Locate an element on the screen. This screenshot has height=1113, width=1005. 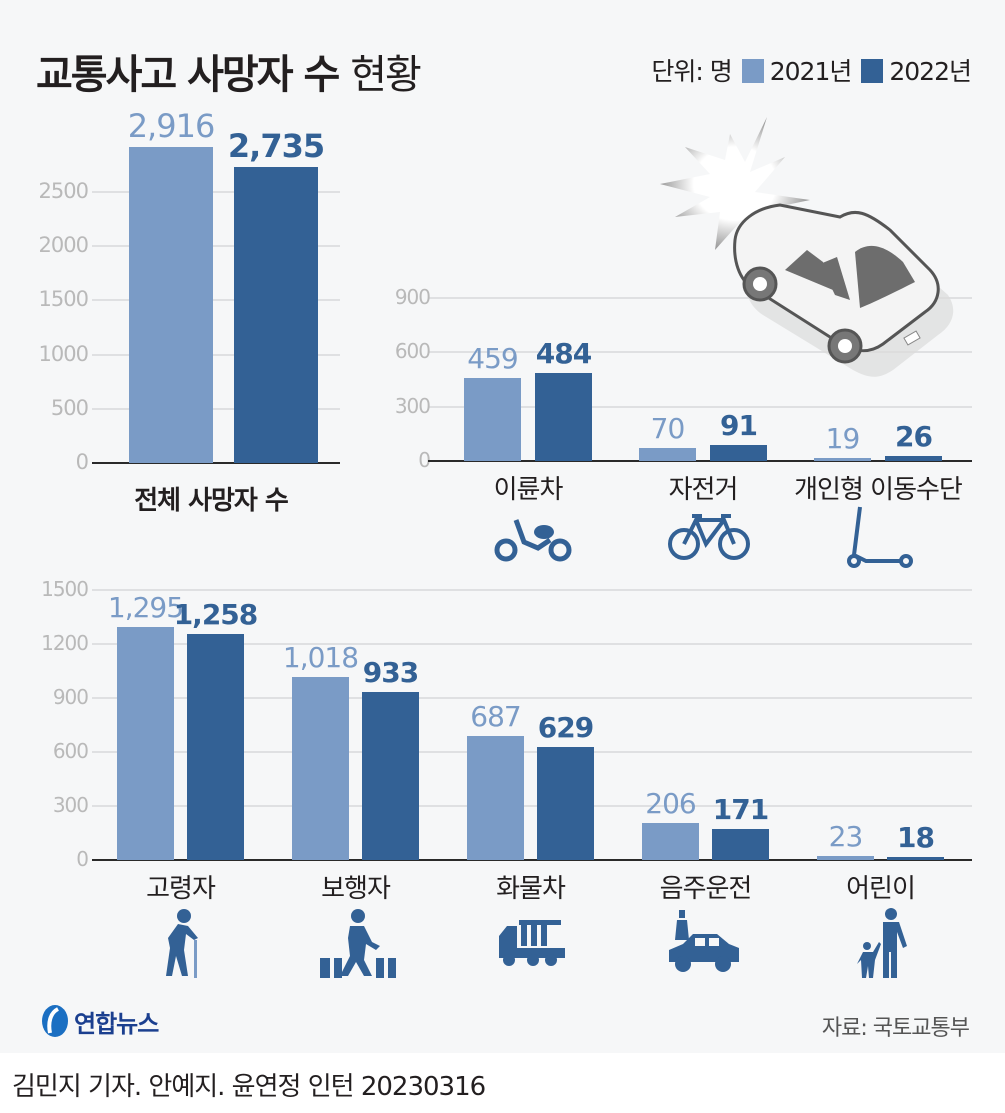
title-bold: 교통사고 사망자 수 is located at coordinates (188, 75).